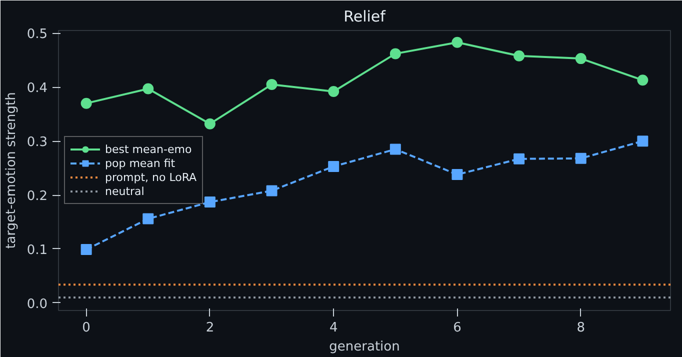  What do you see at coordinates (581, 328) in the screenshot?
I see `x-tick-label: 8` at bounding box center [581, 328].